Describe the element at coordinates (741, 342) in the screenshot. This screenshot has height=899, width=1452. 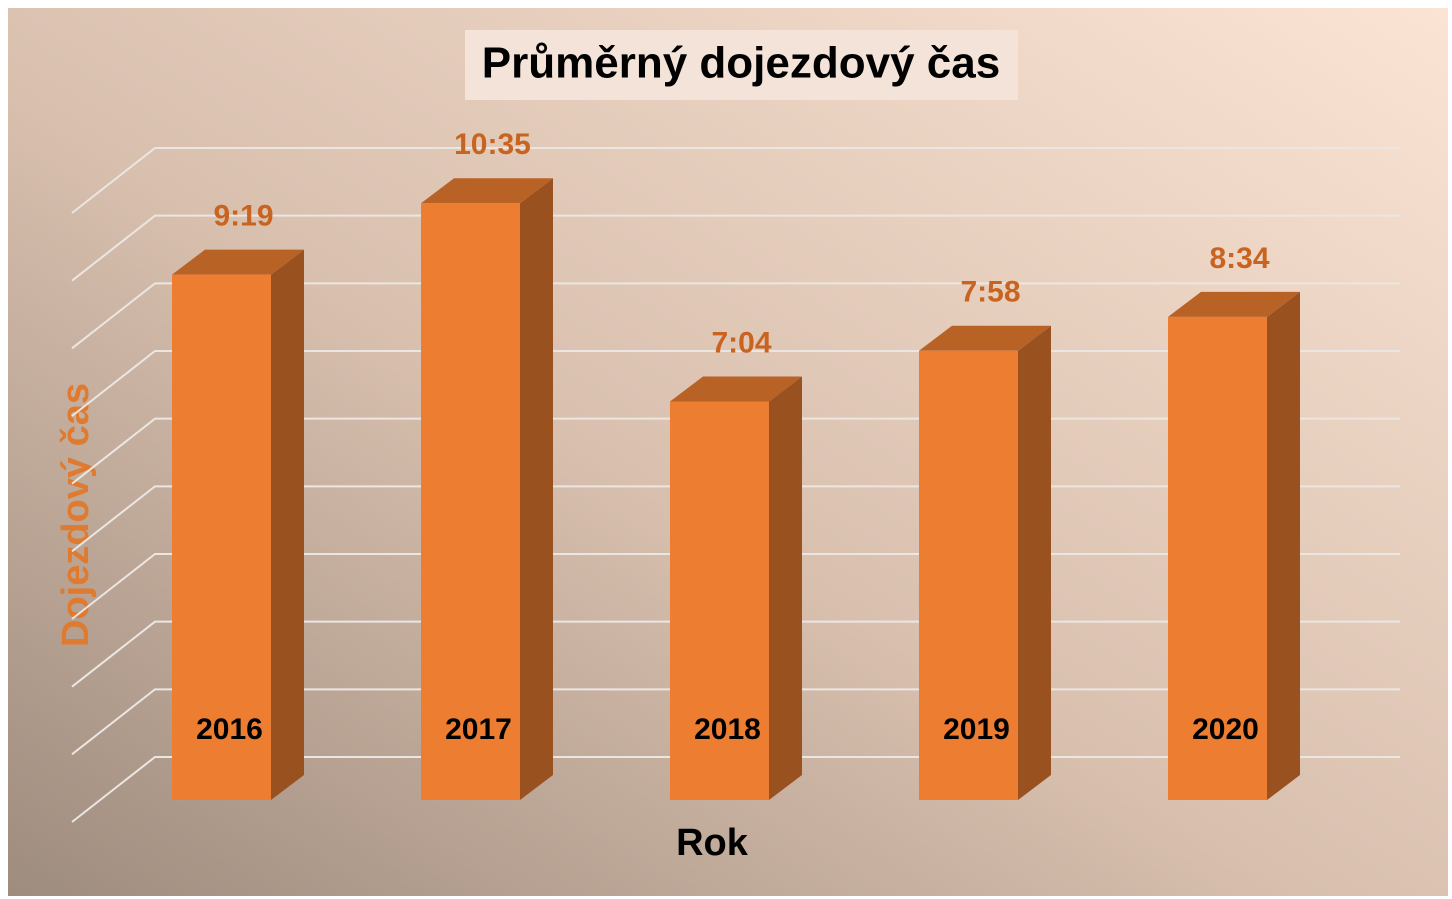
I see `value-label: 7:04` at that location.